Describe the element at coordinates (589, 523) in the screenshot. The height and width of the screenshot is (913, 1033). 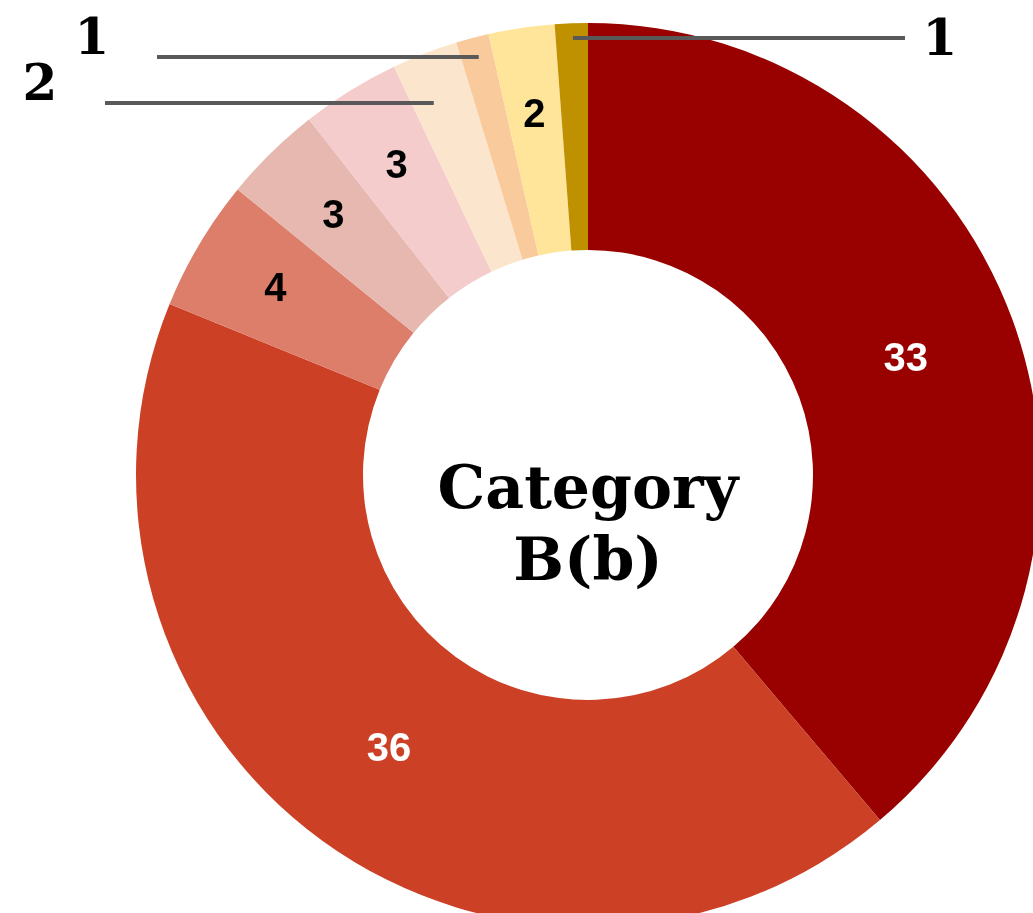
I see `text: Category B(b)` at that location.